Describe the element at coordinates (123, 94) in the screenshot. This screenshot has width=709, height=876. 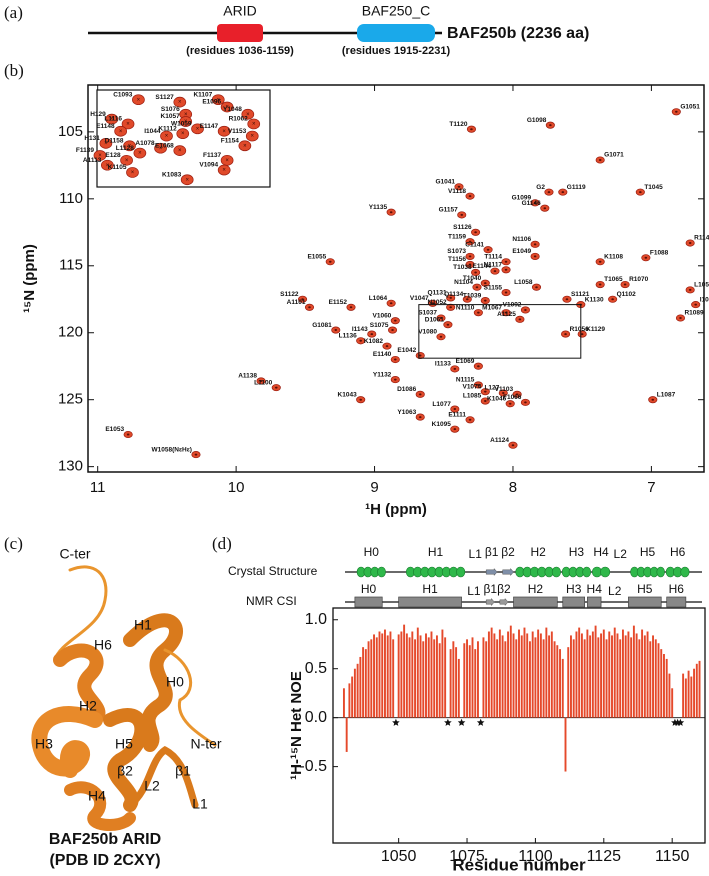
I see `peak-label: C1093` at that location.